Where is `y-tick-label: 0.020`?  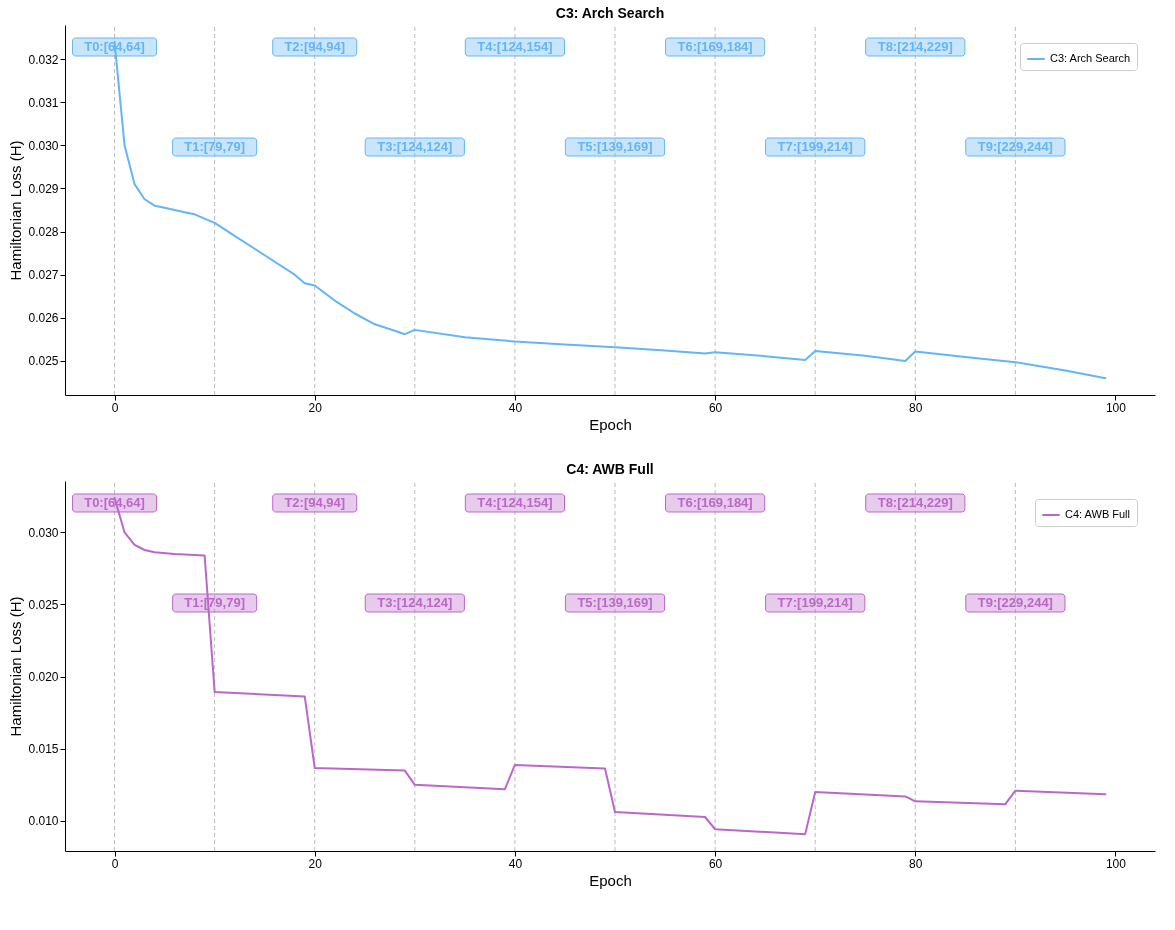
y-tick-label: 0.020 is located at coordinates (43, 677).